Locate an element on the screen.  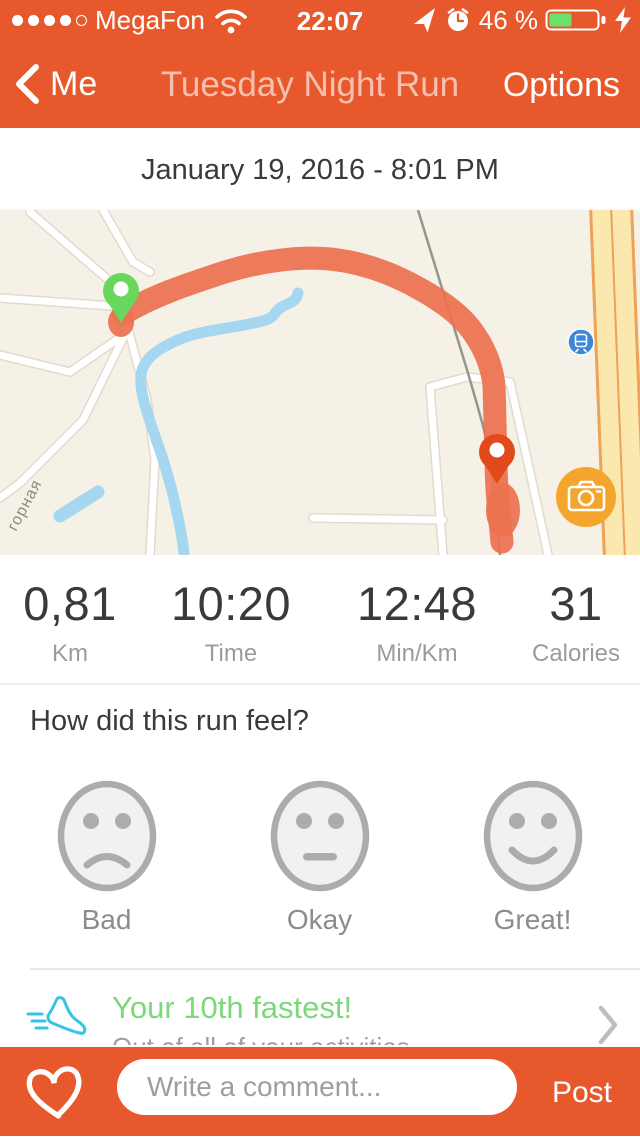
charging-bolt-icon is located at coordinates (623, 20).